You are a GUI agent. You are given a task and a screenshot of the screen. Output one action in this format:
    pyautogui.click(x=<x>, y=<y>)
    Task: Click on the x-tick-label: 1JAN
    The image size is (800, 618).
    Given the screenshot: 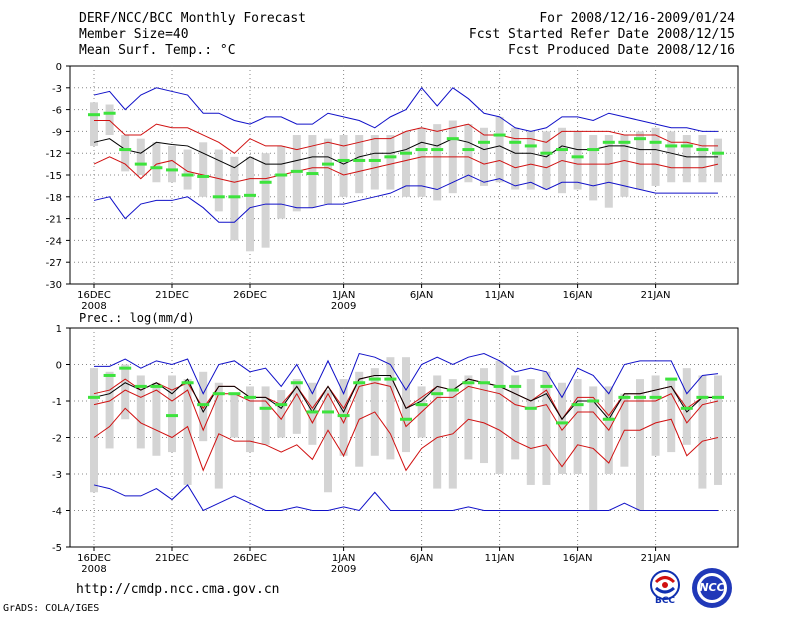 What is the action you would take?
    pyautogui.click(x=343, y=295)
    